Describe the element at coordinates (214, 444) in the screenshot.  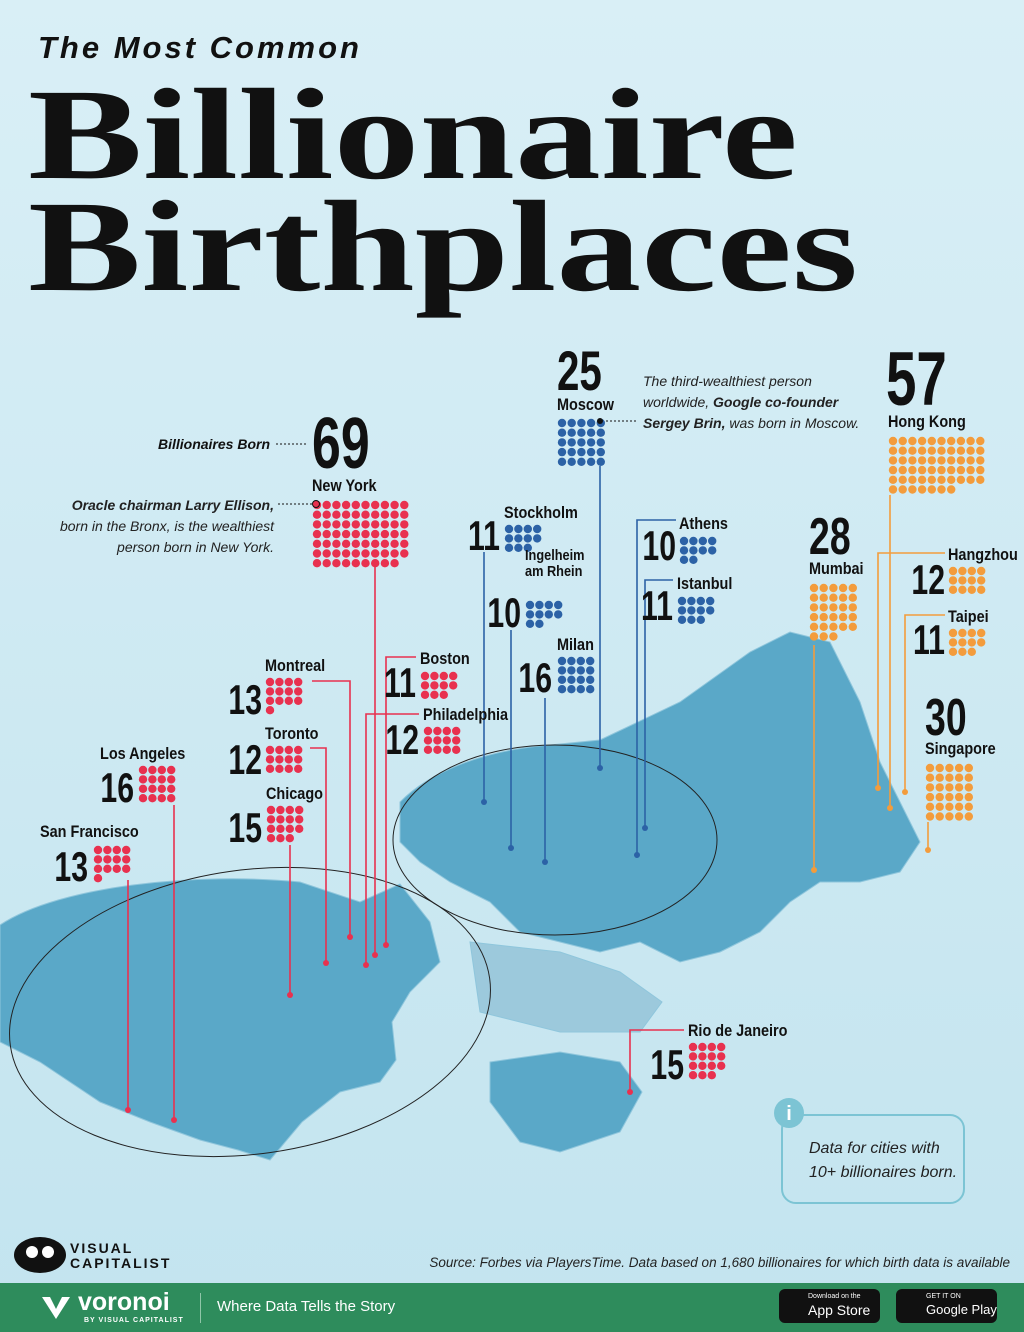
I see `value-caption: Billionaires Born` at that location.